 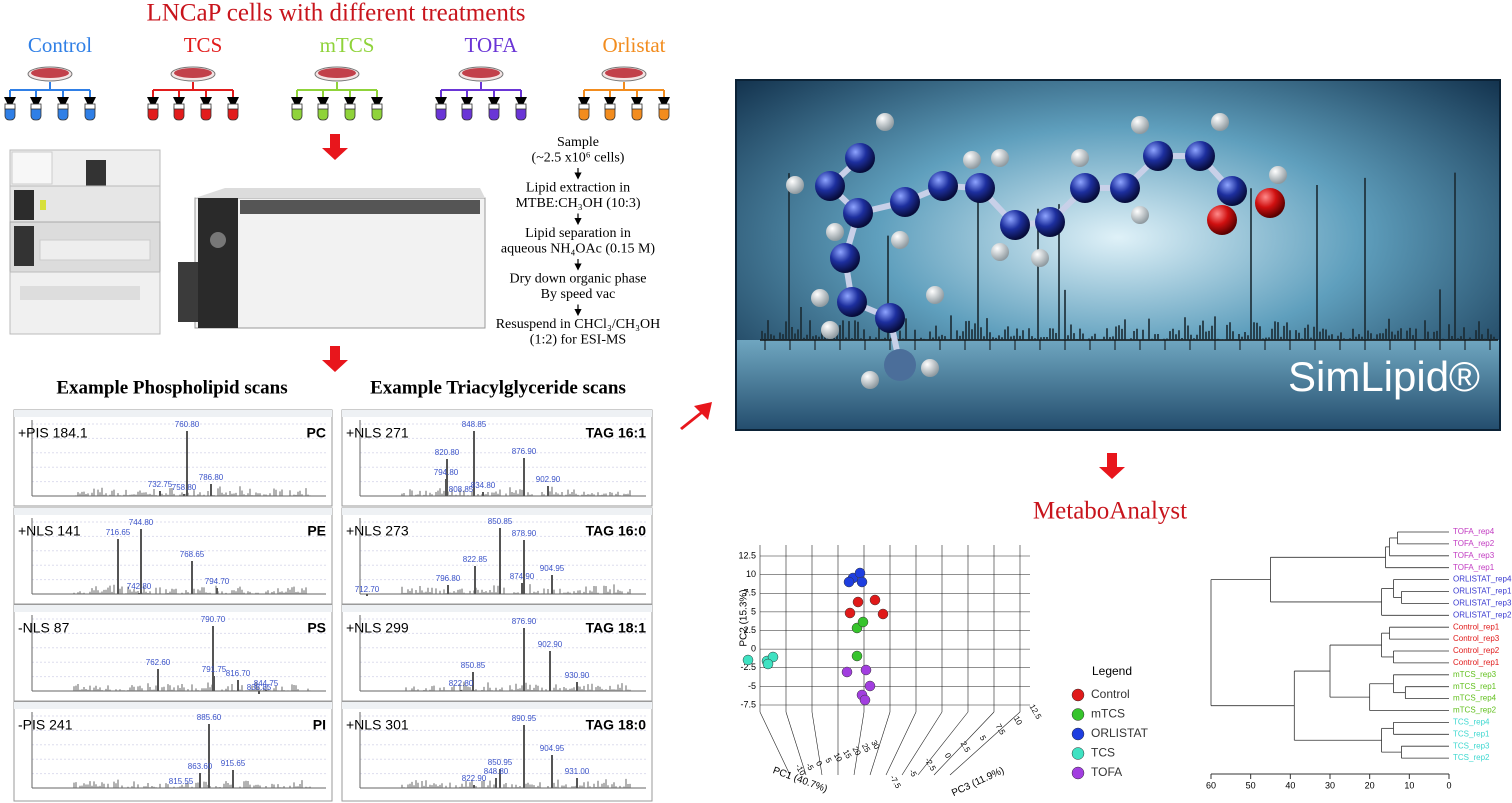 What do you see at coordinates (377, 628) in the screenshot?
I see `scan-label: +NLS 299` at bounding box center [377, 628].